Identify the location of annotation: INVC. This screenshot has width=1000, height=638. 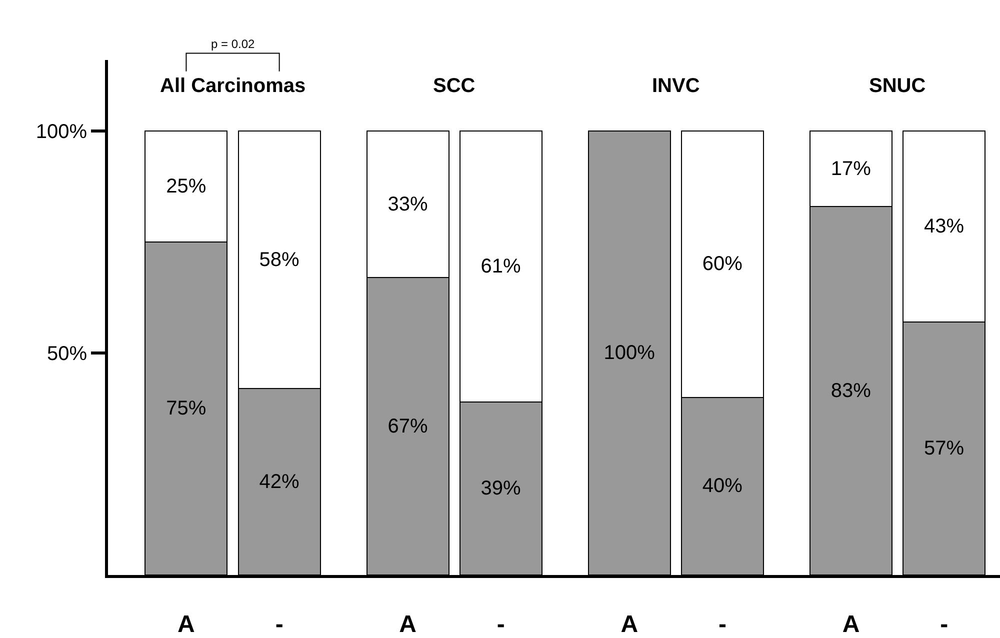
(676, 86).